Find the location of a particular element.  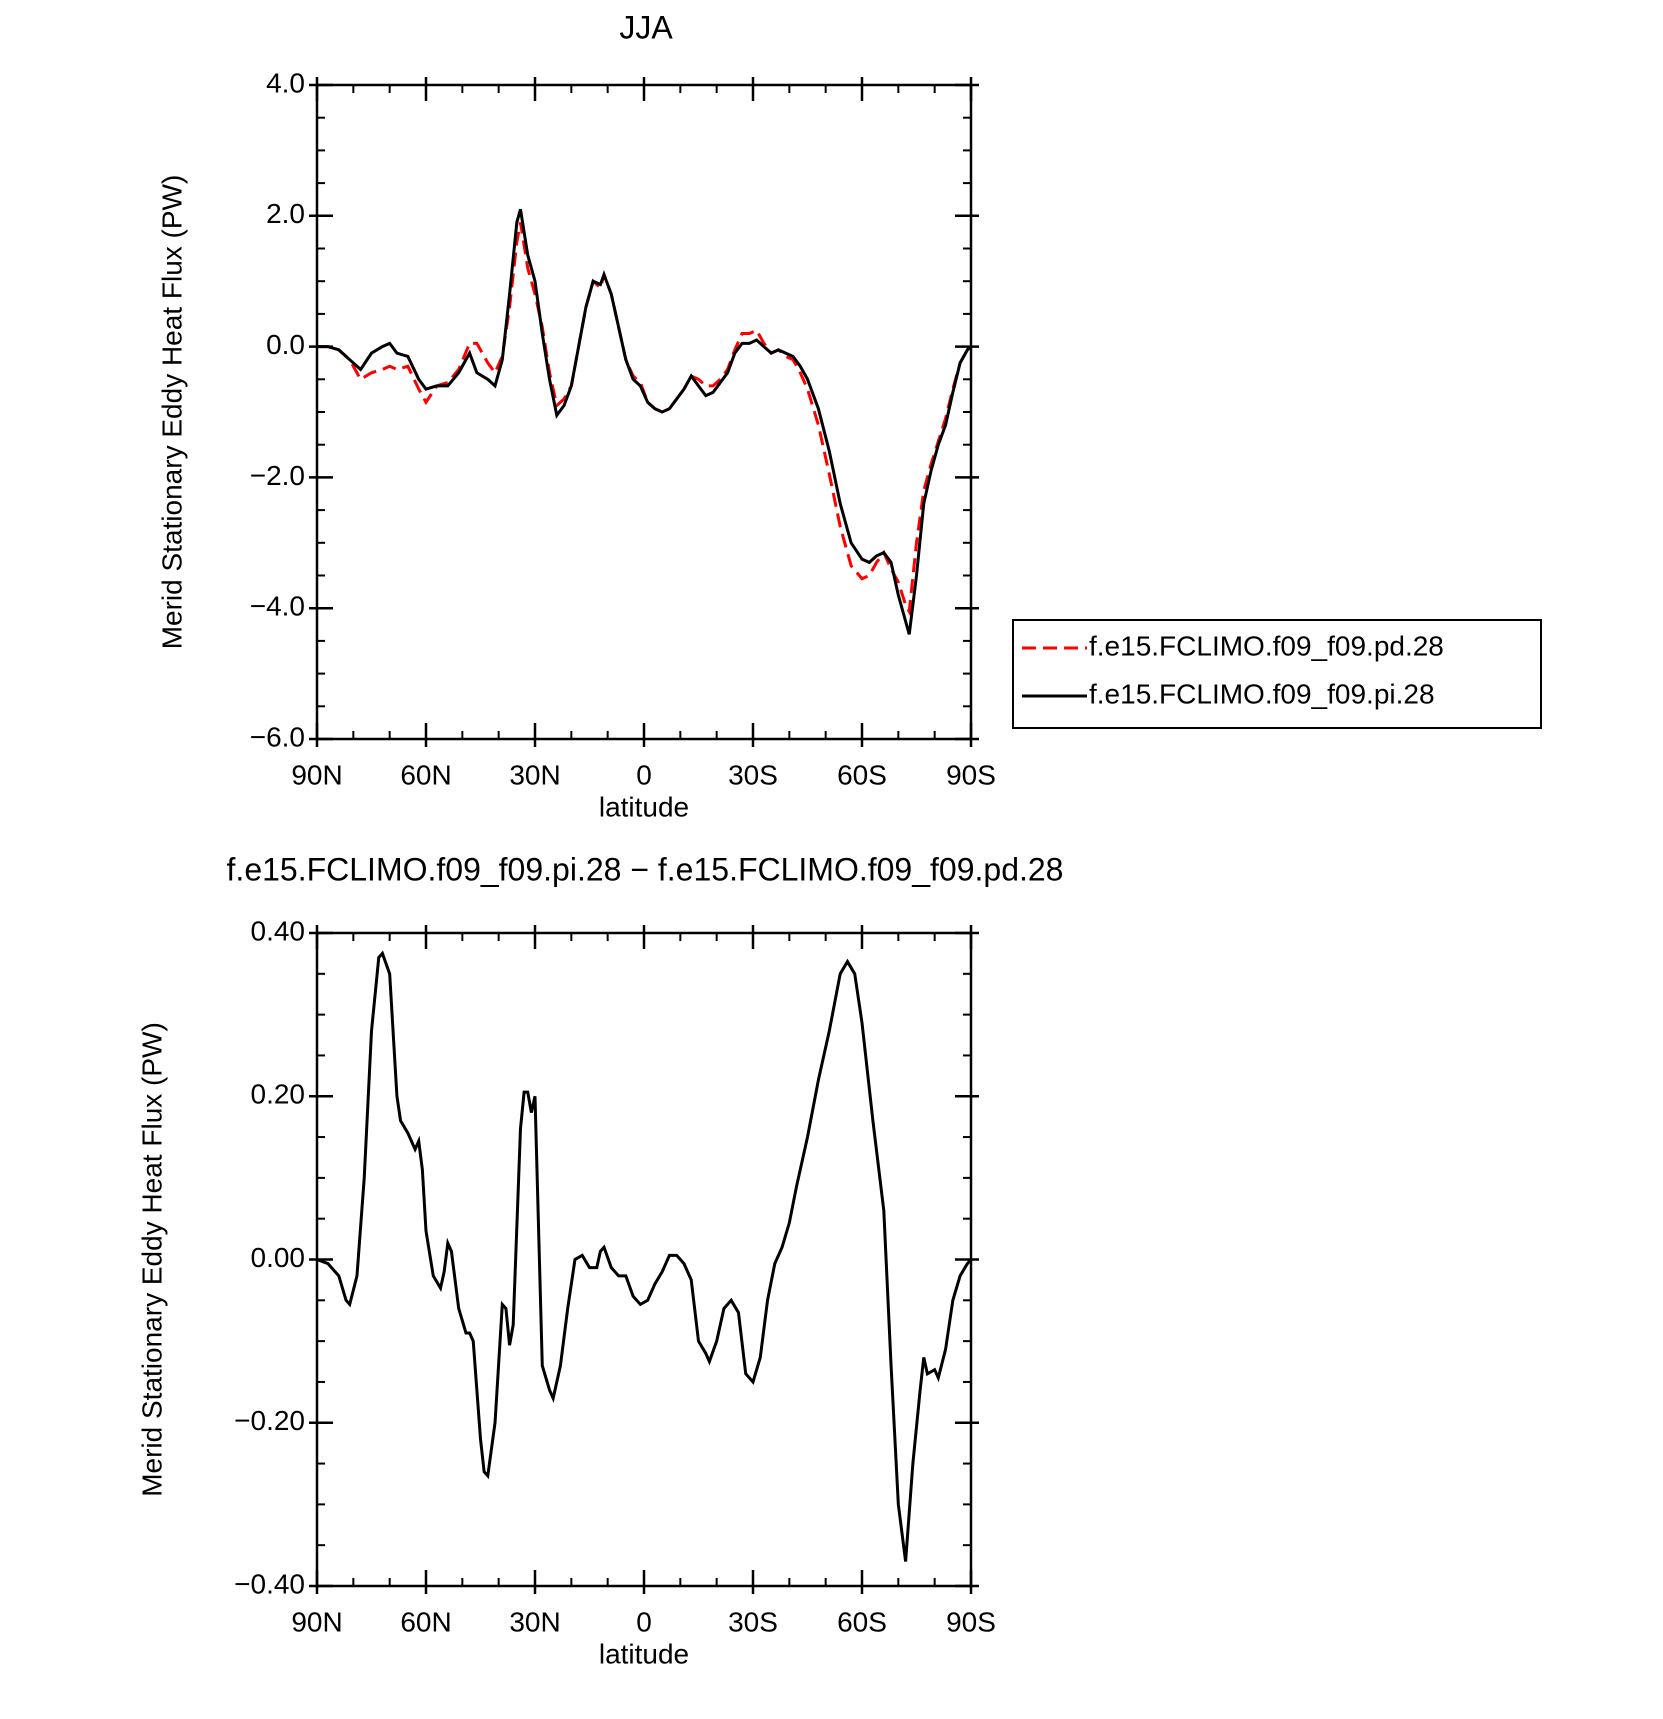

chart-title: JJA is located at coordinates (646, 27).